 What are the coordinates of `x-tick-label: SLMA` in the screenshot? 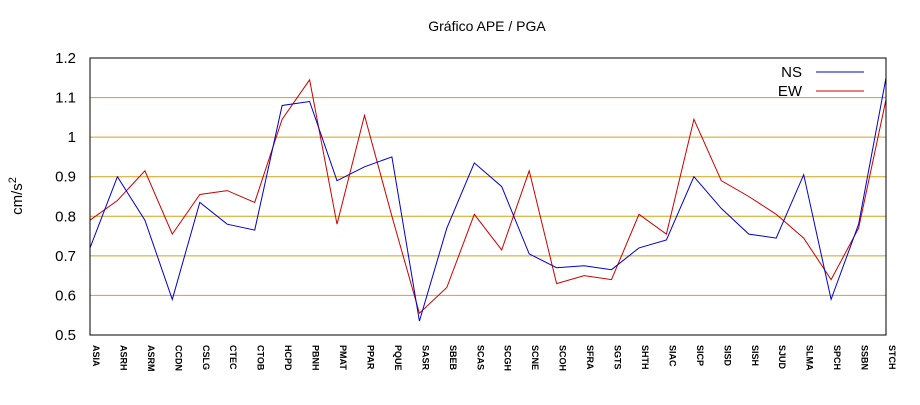 It's located at (810, 358).